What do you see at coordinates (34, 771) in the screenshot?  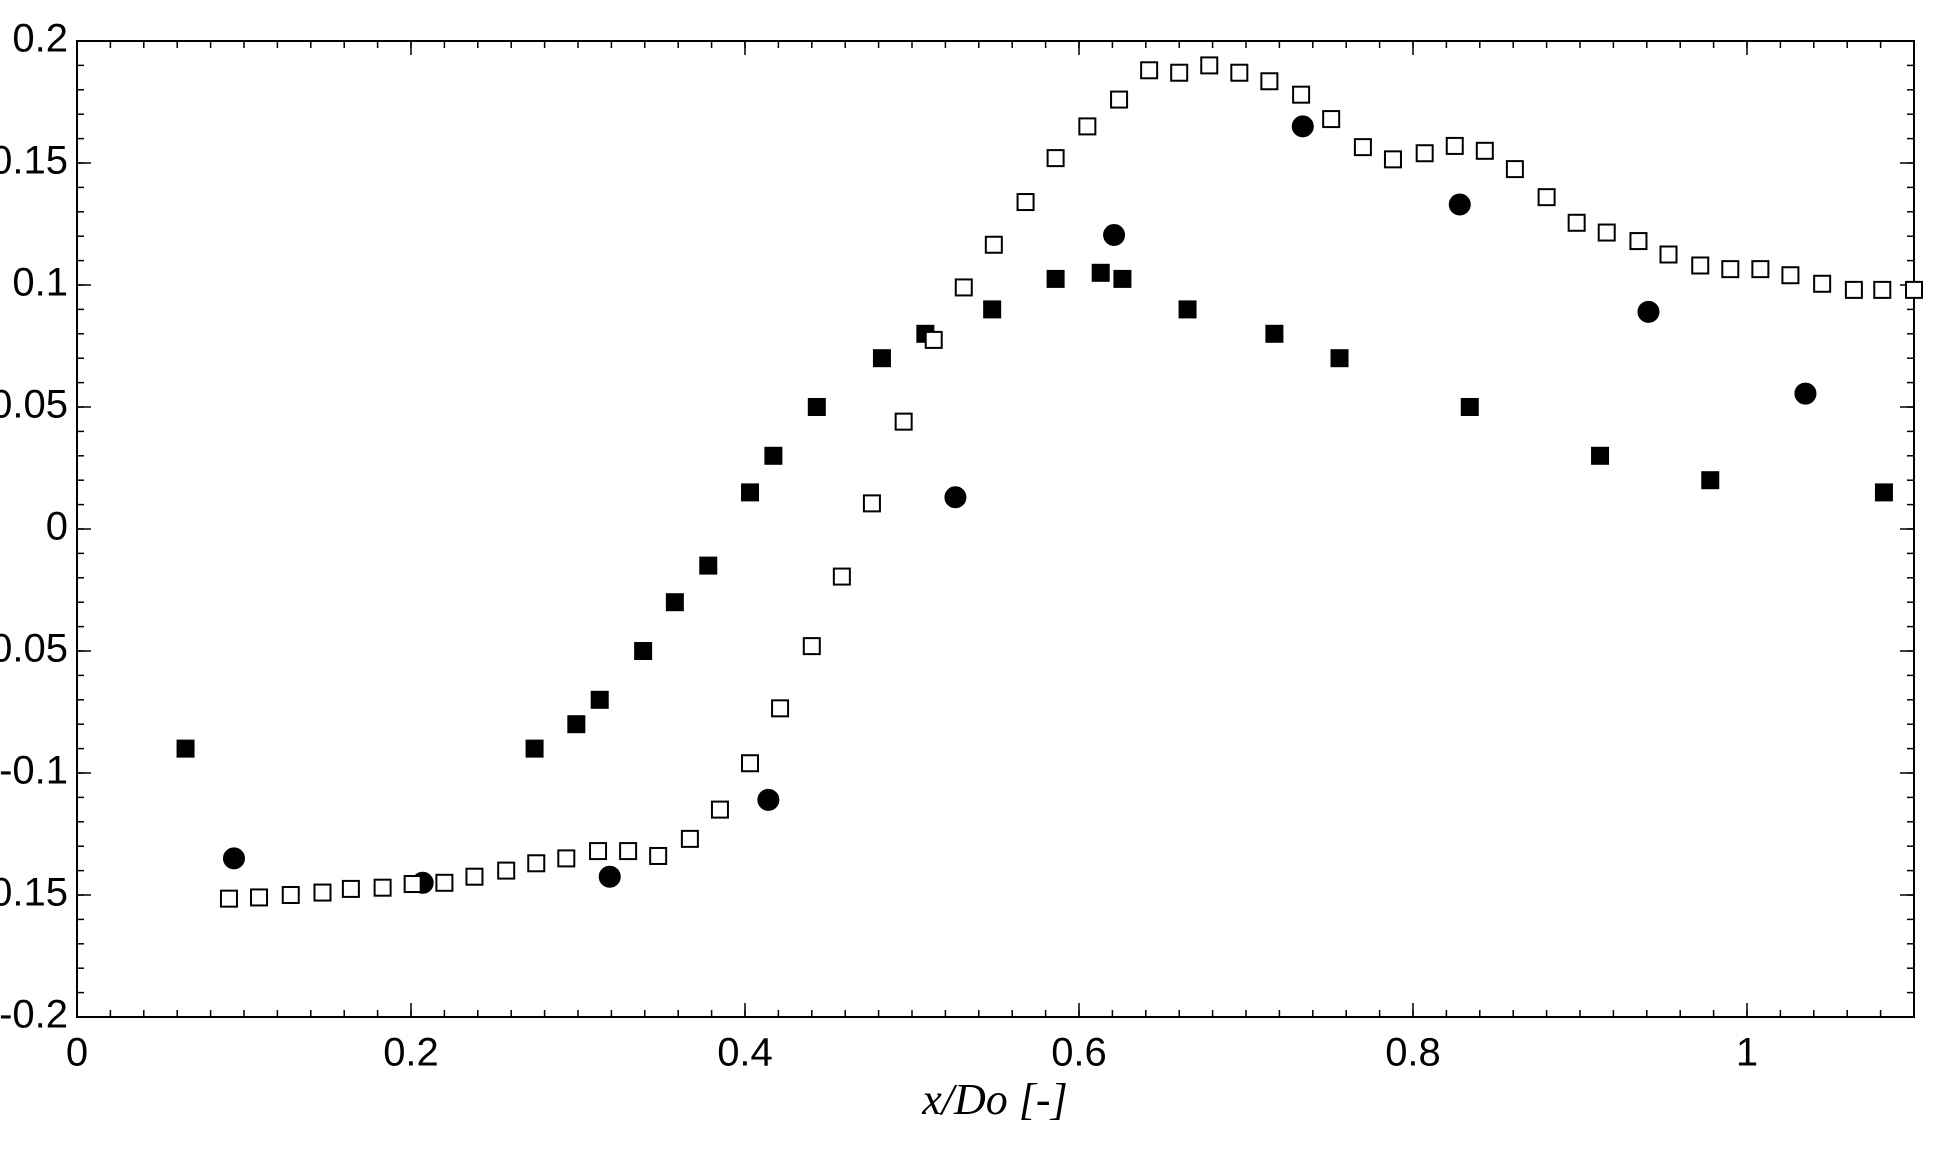 I see `y-tick-label: -0.1` at bounding box center [34, 771].